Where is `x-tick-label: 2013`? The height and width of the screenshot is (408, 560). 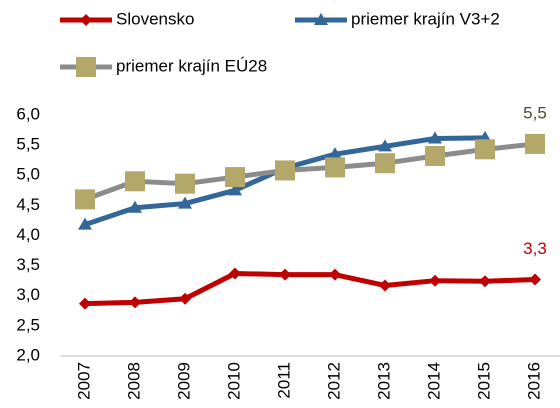 x-tick-label: 2013 is located at coordinates (383, 381).